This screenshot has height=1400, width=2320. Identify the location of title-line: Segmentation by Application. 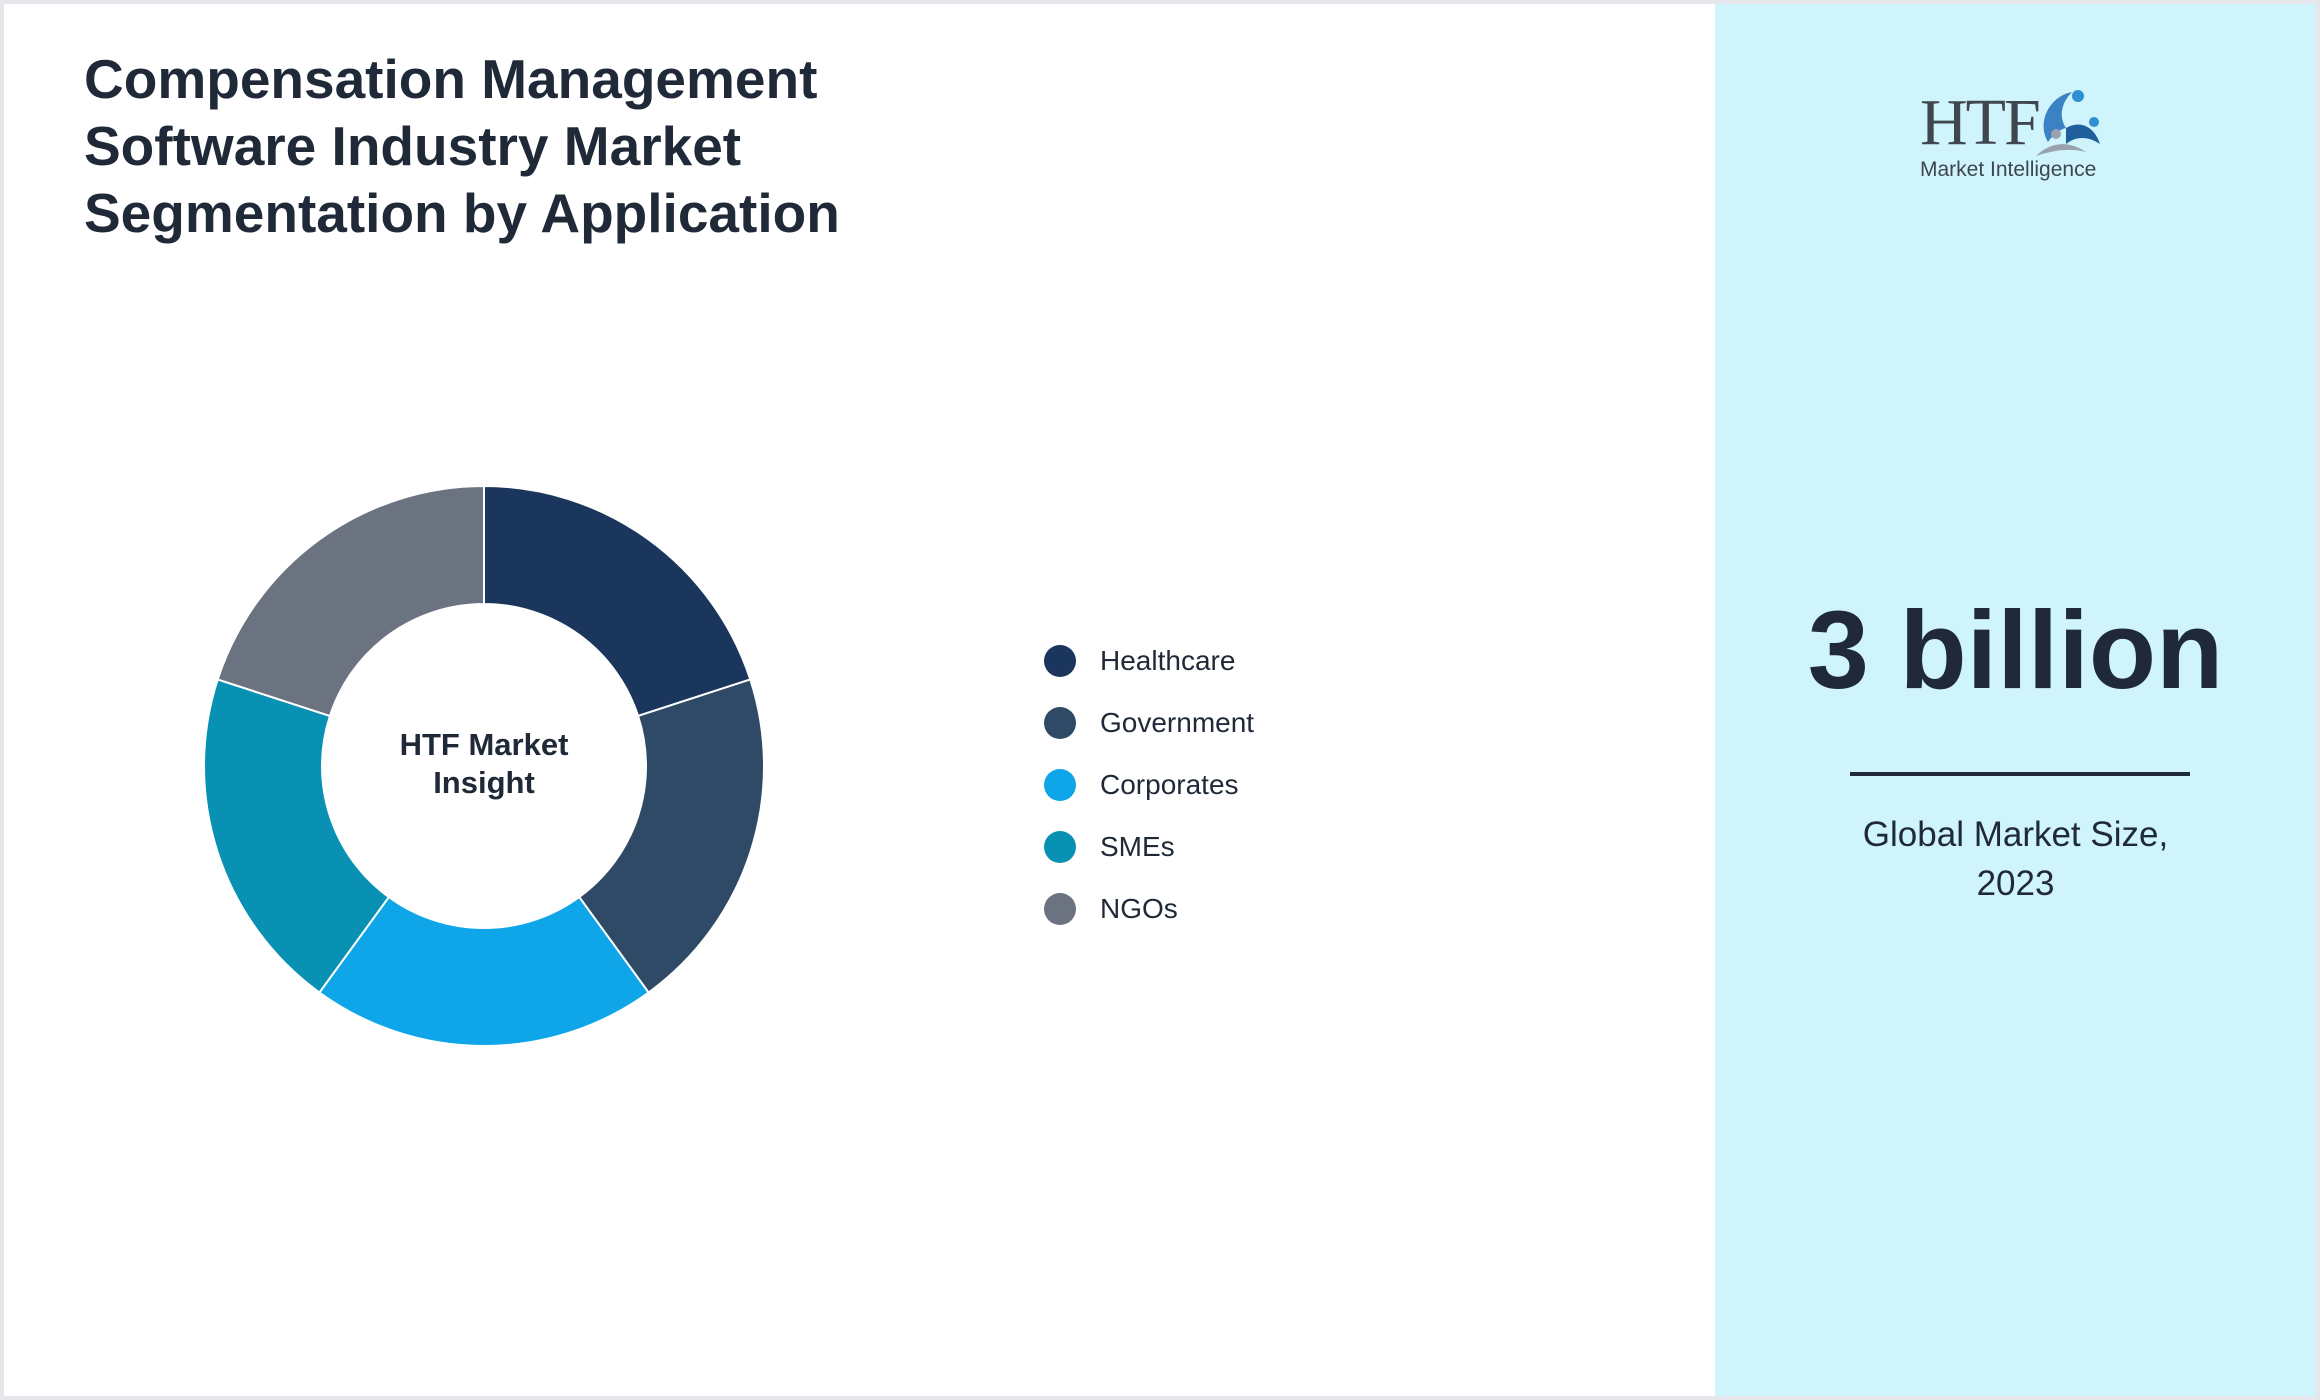
(462, 213).